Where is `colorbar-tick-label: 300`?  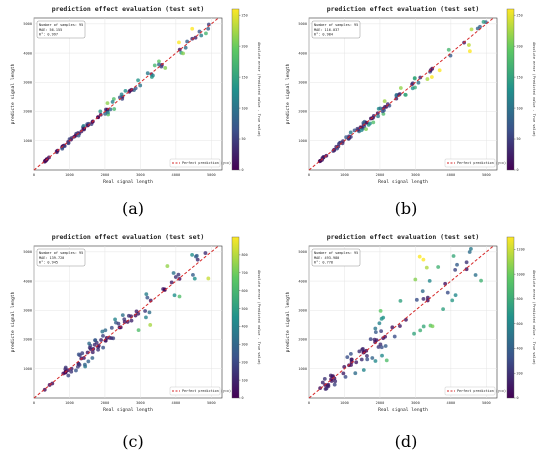
colorbar-tick-label: 300 is located at coordinates (245, 345).